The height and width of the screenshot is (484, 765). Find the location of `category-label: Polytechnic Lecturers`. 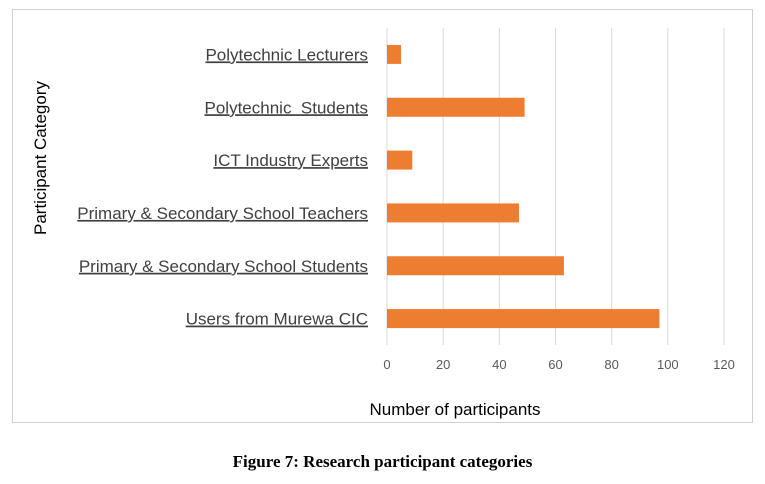

category-label: Polytechnic Lecturers is located at coordinates (286, 54).